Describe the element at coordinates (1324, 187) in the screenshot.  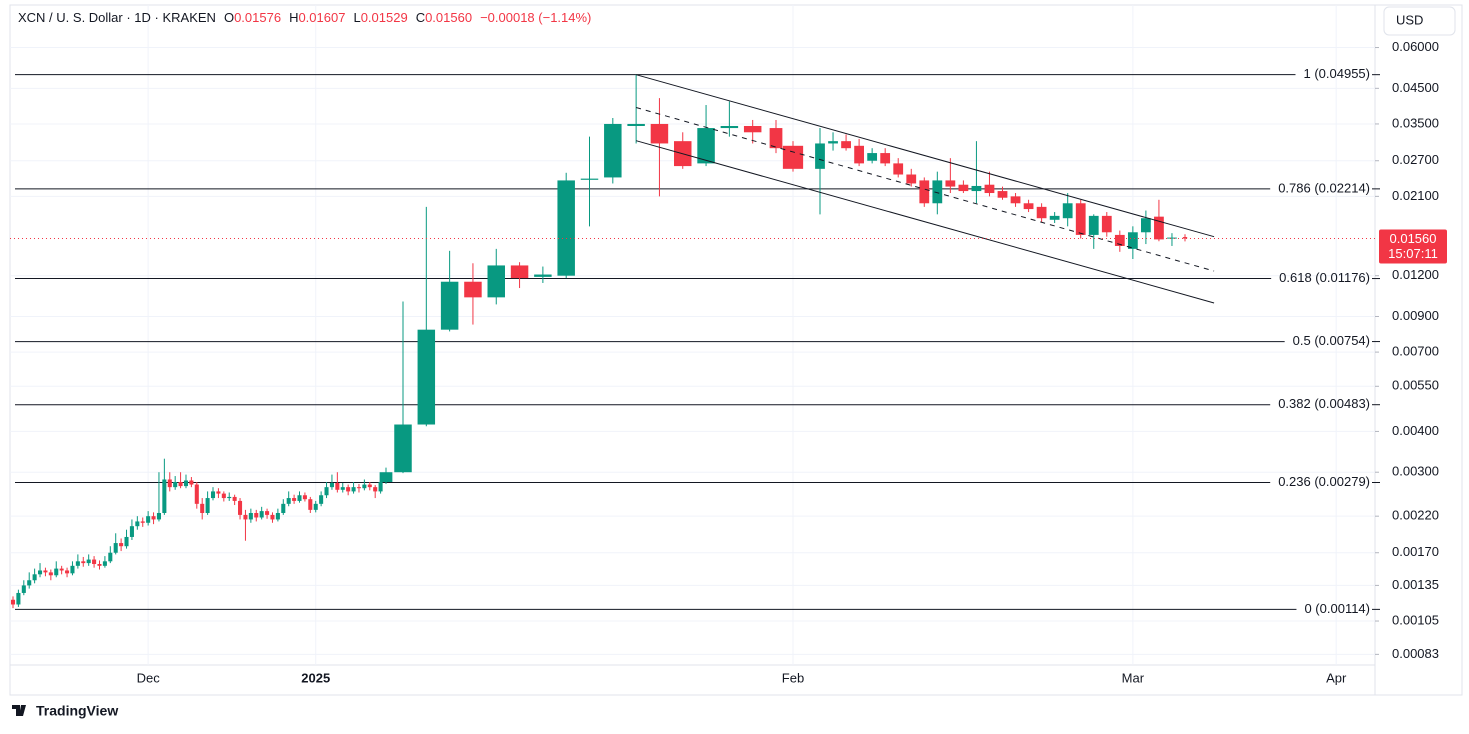
I see `fib-label: 0.786 (0.02214)` at that location.